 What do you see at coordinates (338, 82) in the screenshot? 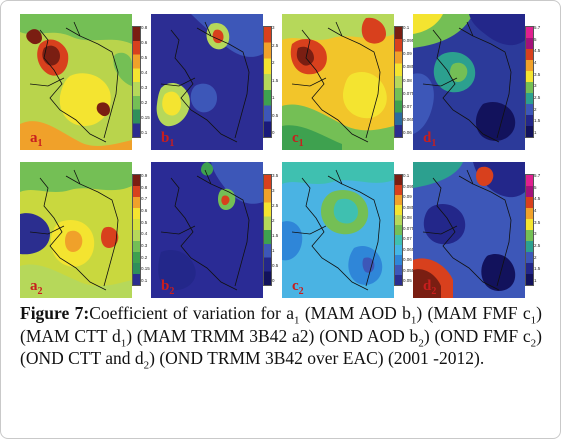
I see `map-c1: c1` at bounding box center [338, 82].